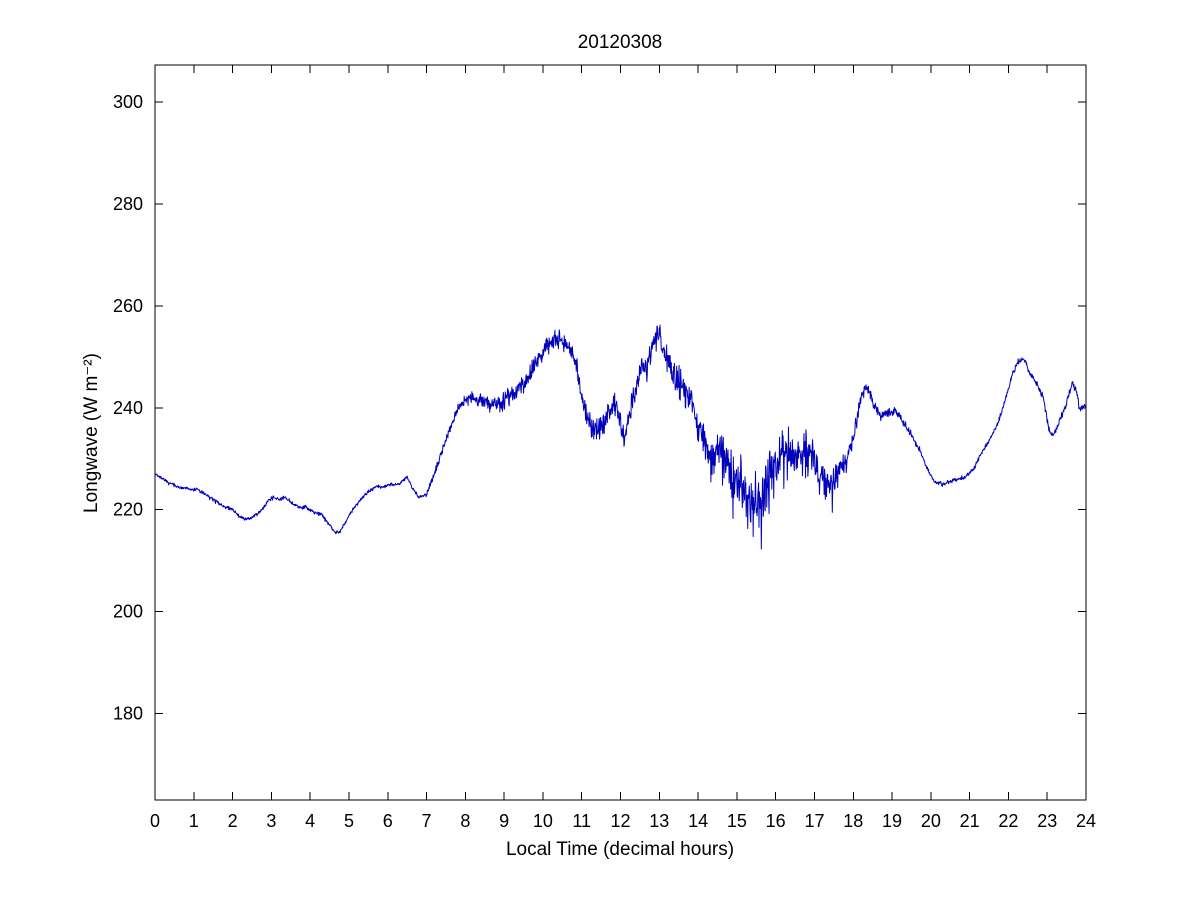 This screenshot has height=900, width=1201. What do you see at coordinates (1086, 821) in the screenshot?
I see `x-tick-label: 24` at bounding box center [1086, 821].